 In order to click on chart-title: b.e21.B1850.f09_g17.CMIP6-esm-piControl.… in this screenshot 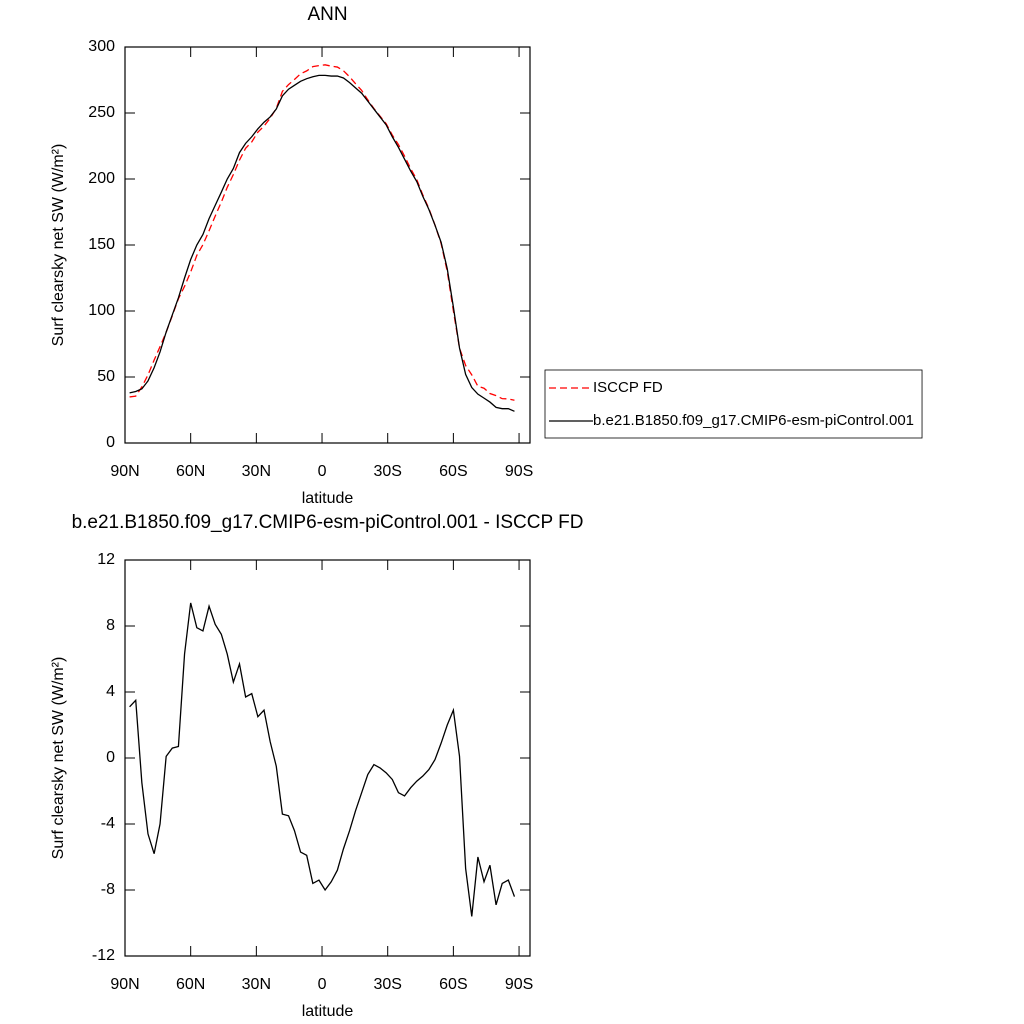, I will do `click(328, 522)`.